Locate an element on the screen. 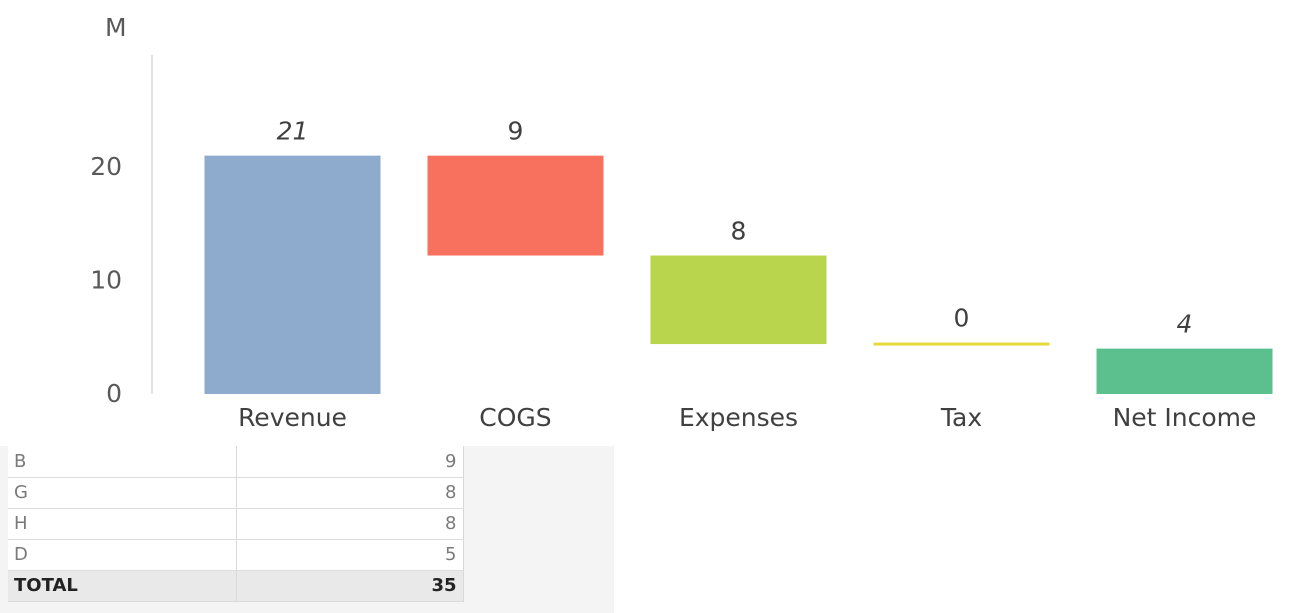 The height and width of the screenshot is (613, 1300). data-label: 9 is located at coordinates (516, 131).